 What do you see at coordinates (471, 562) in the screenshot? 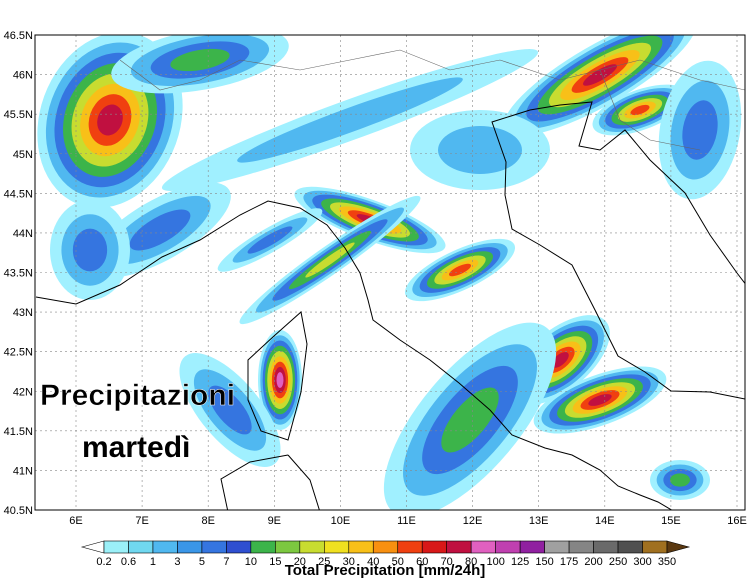
I see `colorbar-label: 80` at bounding box center [471, 562].